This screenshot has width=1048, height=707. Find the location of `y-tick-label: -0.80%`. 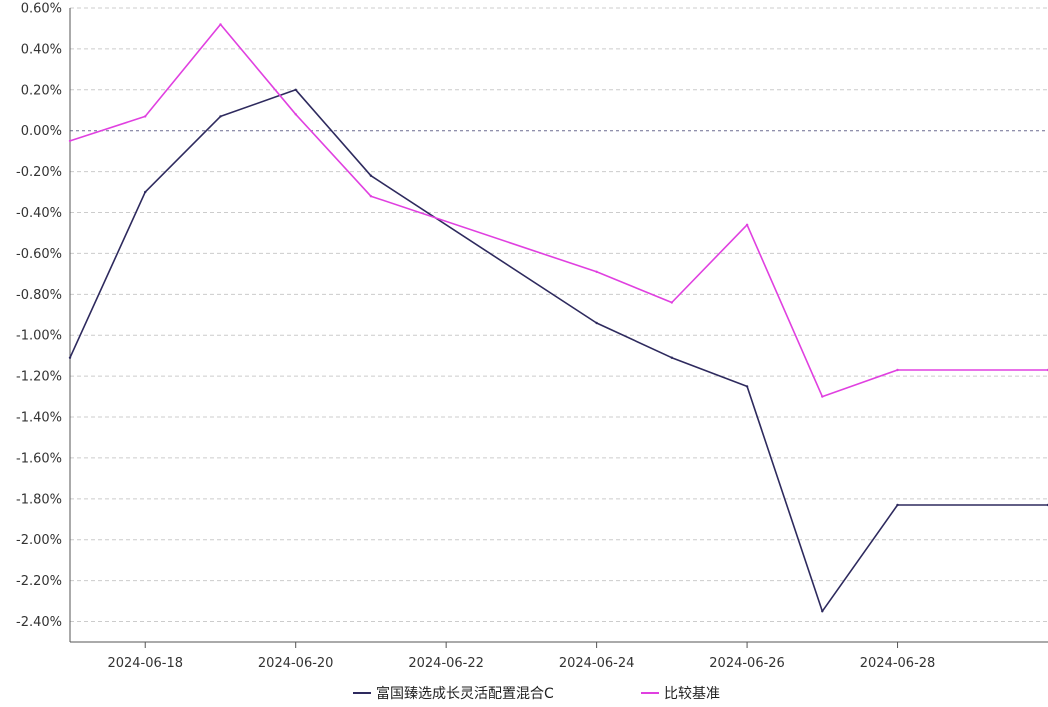

y-tick-label: -0.80% is located at coordinates (39, 295).